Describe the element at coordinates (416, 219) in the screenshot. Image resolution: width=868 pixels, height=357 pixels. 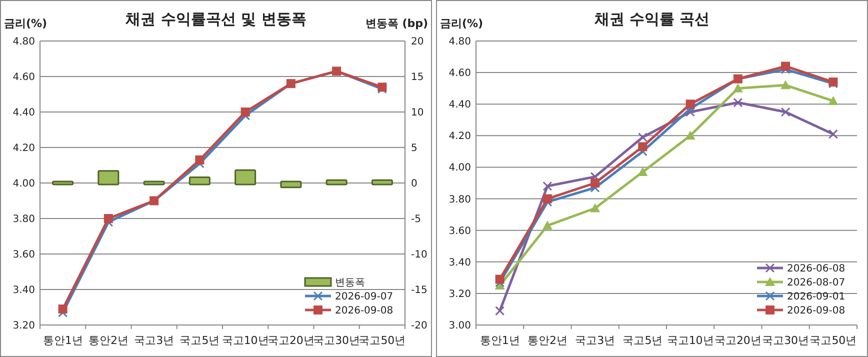
I see `y2-tick-label: -5` at that location.